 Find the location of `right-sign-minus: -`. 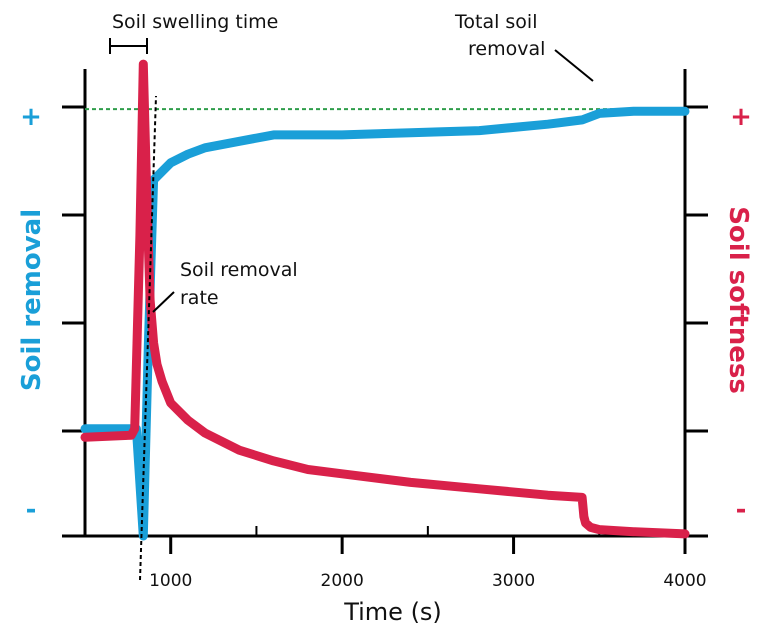

right-sign-minus: - is located at coordinates (741, 510).